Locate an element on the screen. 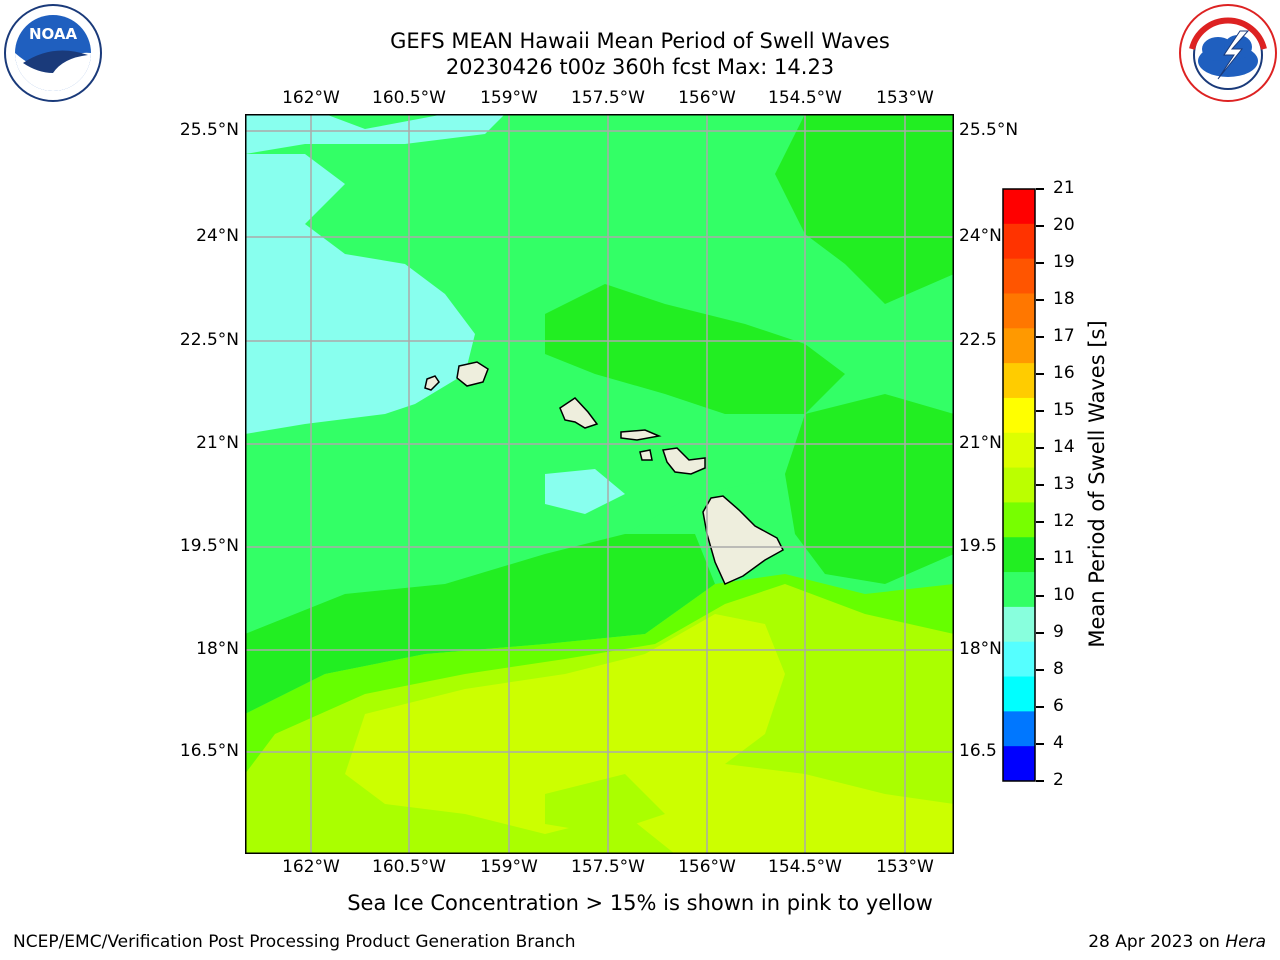 The height and width of the screenshot is (960, 1280). lat-label-right-1: 24°N is located at coordinates (980, 236).